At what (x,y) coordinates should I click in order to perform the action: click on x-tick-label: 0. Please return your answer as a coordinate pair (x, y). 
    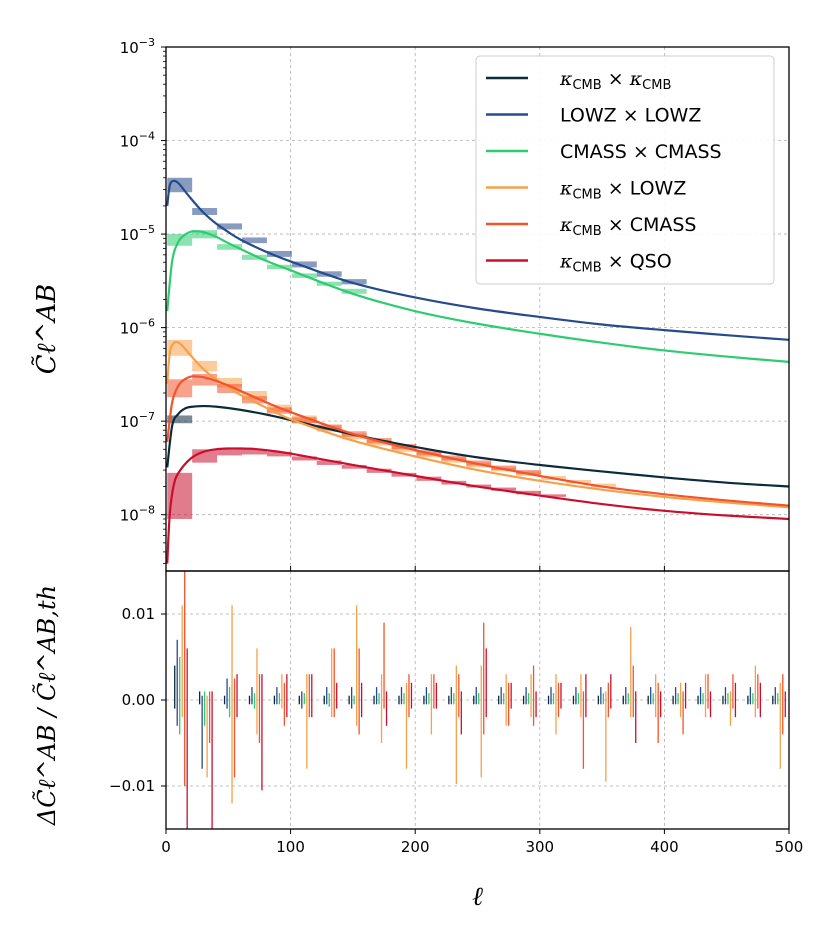
    Looking at the image, I should click on (166, 847).